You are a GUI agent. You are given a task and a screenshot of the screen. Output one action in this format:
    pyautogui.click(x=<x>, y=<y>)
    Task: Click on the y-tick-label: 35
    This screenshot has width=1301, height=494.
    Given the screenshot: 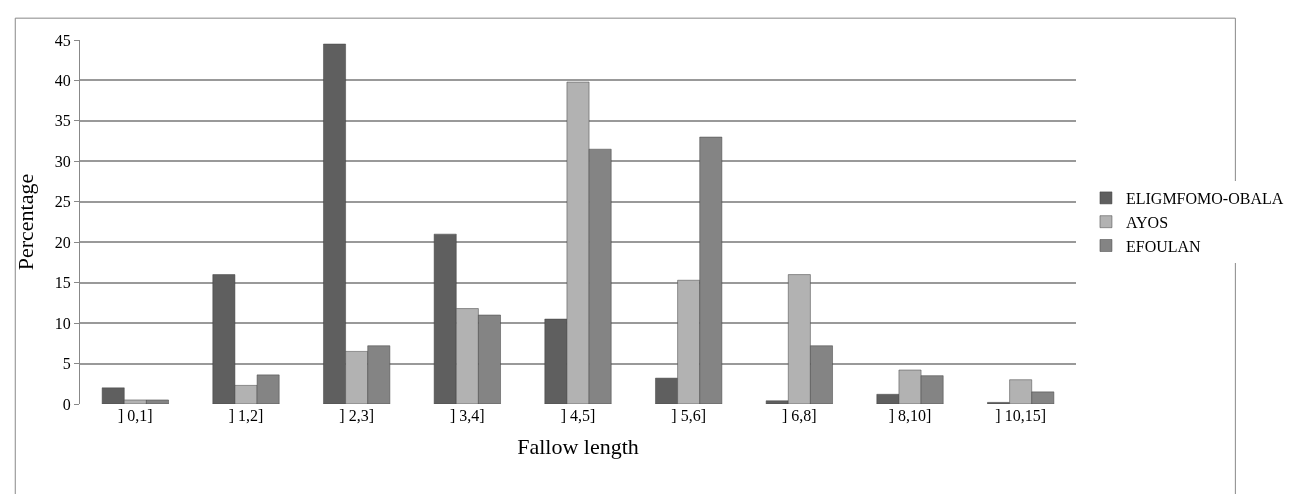 What is the action you would take?
    pyautogui.click(x=62, y=121)
    